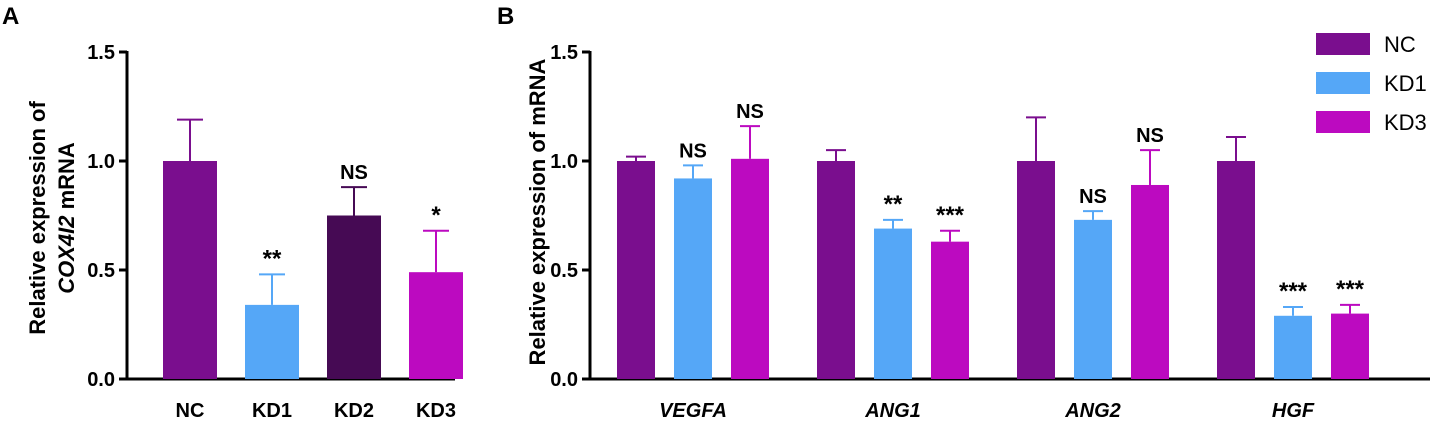  Describe the element at coordinates (190, 411) in the screenshot. I see `panel-a-category-label: NC` at that location.